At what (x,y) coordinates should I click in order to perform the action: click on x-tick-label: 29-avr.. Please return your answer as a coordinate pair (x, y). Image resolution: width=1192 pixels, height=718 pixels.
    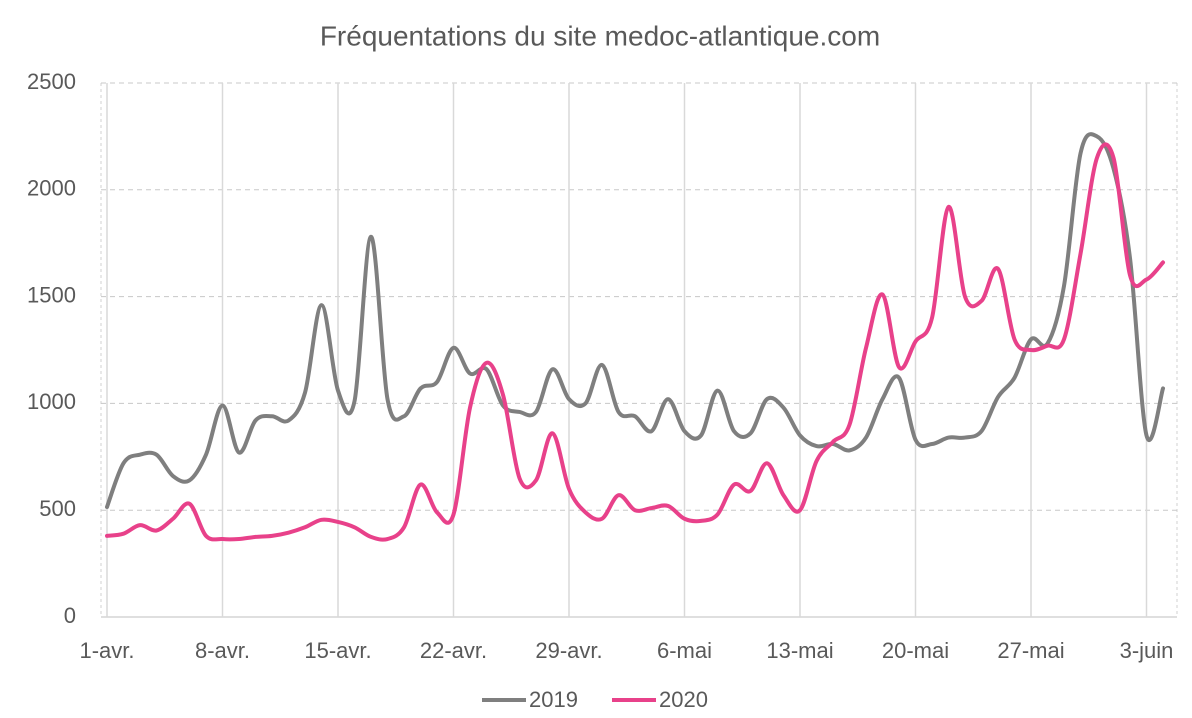
    Looking at the image, I should click on (568, 650).